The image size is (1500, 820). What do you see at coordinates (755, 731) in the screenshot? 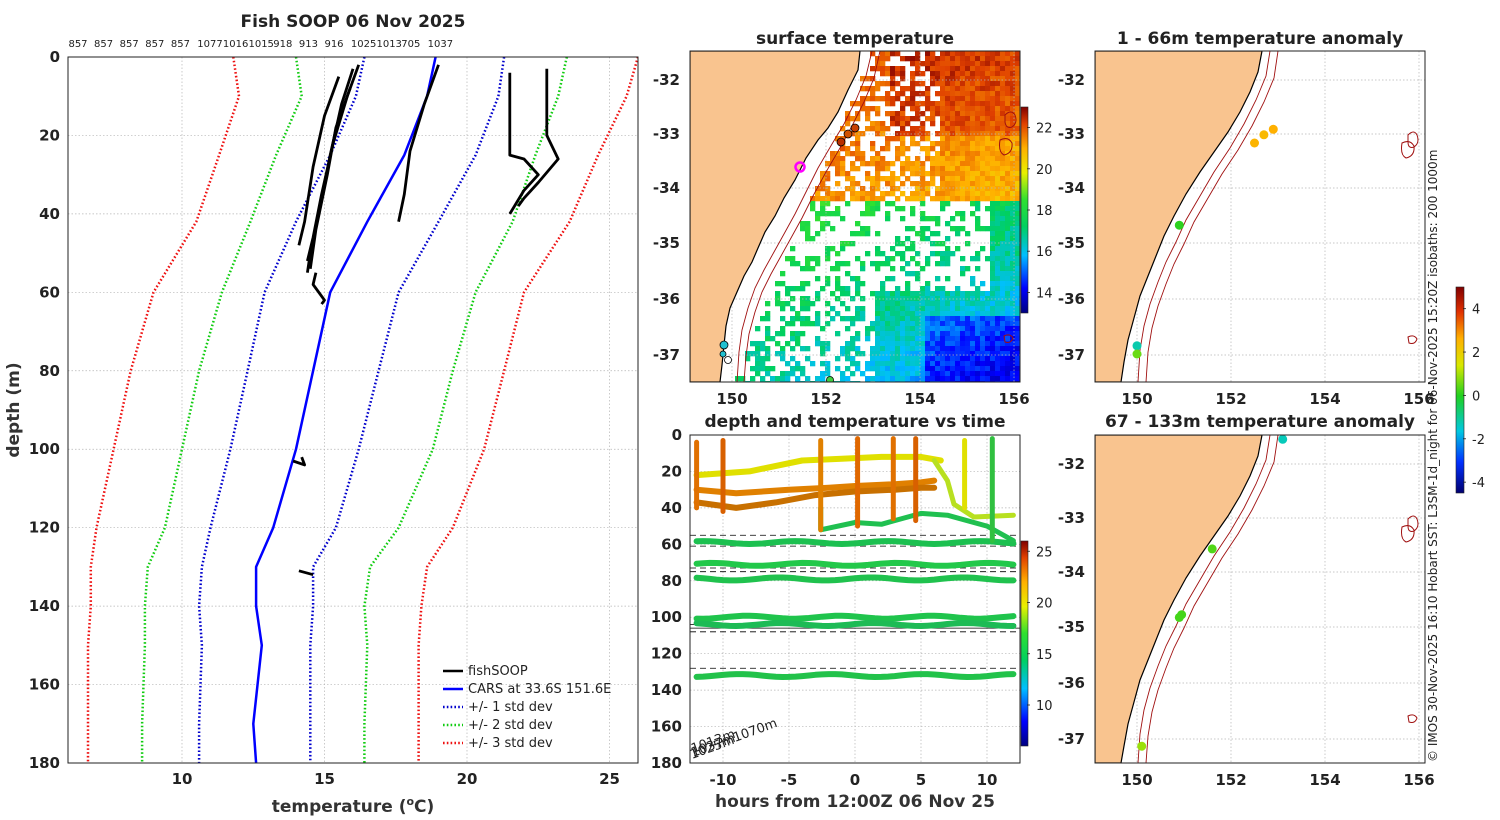
I see `time-depth-label: 1070m` at bounding box center [755, 731].